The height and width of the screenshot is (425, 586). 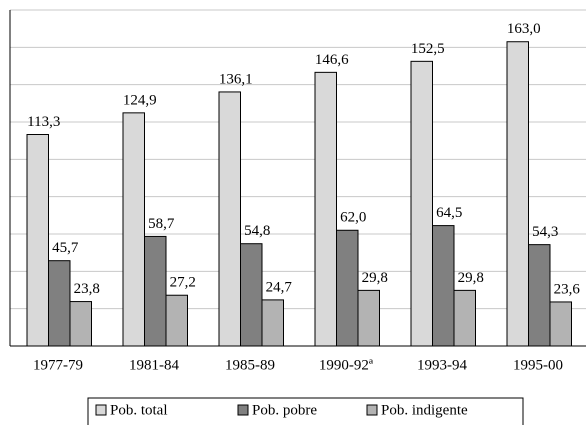 What do you see at coordinates (58, 365) in the screenshot?
I see `x-tick-label: 1977-79` at bounding box center [58, 365].